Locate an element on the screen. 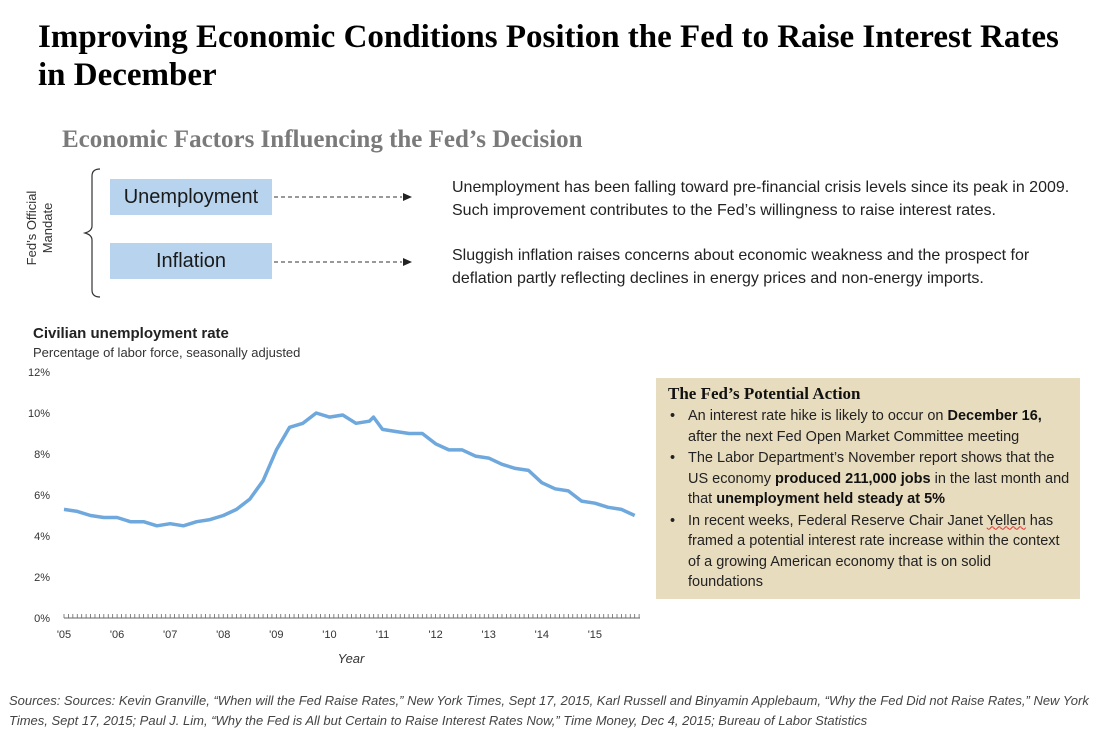 This screenshot has width=1109, height=738. mandate-label: Fed’s Official Mandate is located at coordinates (39, 228).